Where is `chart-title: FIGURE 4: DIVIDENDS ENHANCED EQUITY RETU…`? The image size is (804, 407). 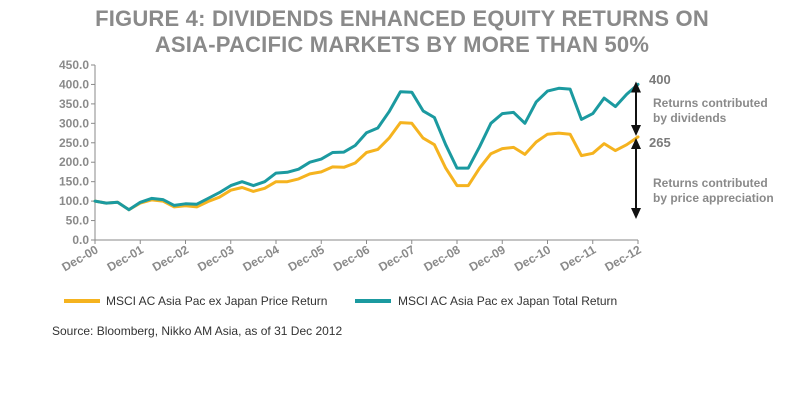
chart-title: FIGURE 4: DIVIDENDS ENHANCED EQUITY RETU… is located at coordinates (402, 32).